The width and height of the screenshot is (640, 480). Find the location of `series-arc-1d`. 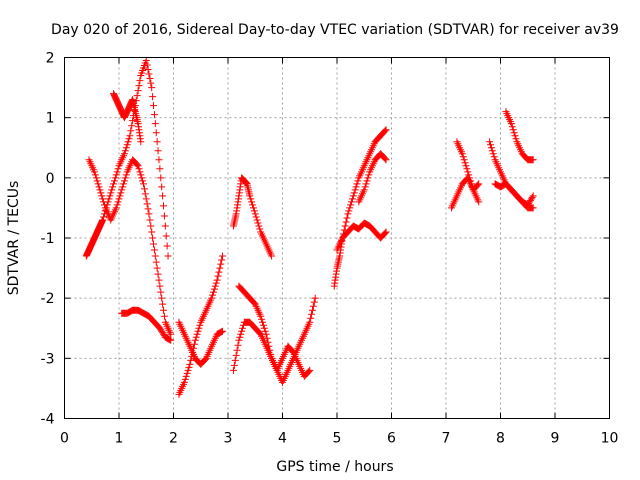

series-arc-1d is located at coordinates (146, 325).